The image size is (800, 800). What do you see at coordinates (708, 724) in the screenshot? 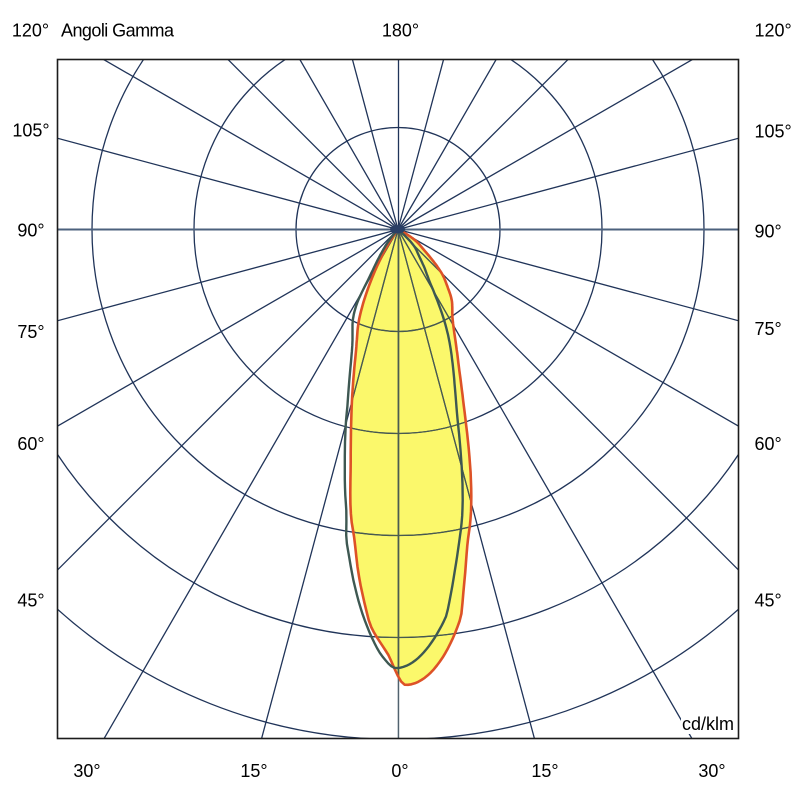
I see `svg-text: cd/klm` at bounding box center [708, 724].